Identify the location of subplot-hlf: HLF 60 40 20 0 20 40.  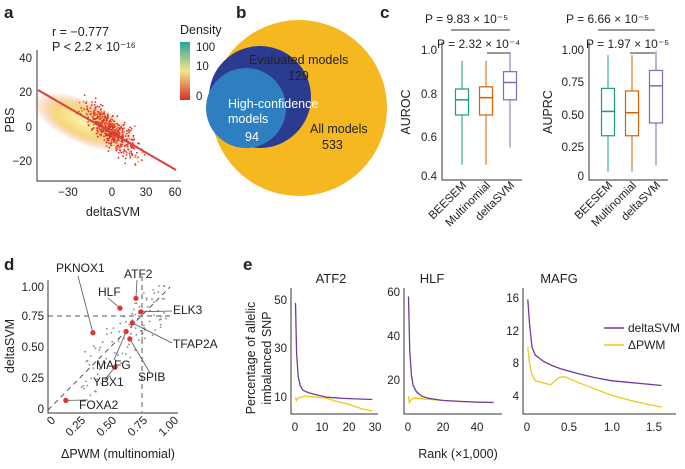
(444, 352).